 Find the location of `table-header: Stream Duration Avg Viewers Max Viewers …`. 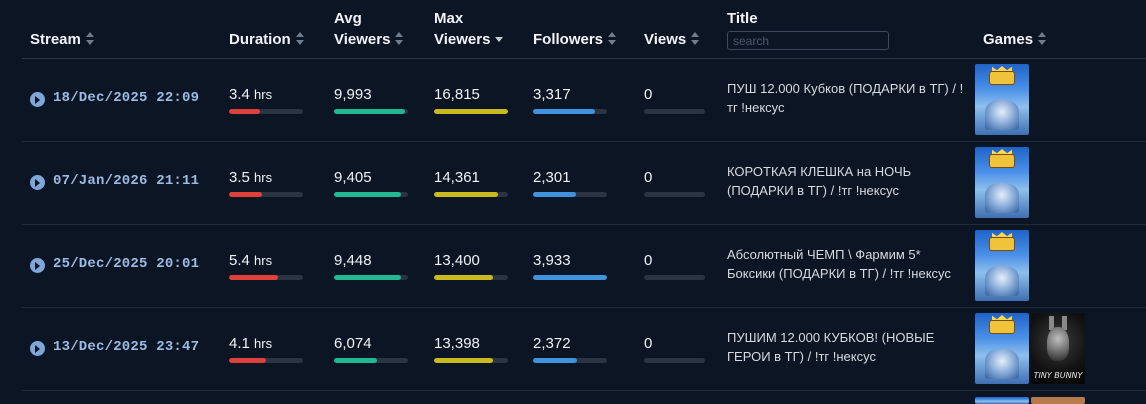

table-header: Stream Duration Avg Viewers Max Viewers … is located at coordinates (573, 29).